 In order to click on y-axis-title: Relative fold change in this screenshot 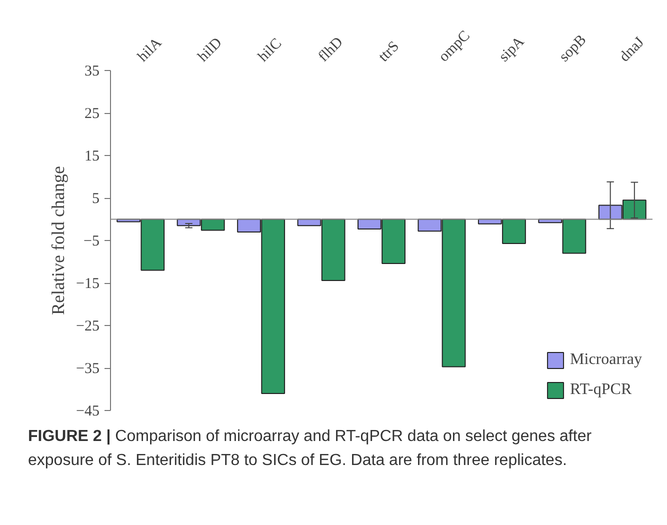, I will do `click(58, 240)`.